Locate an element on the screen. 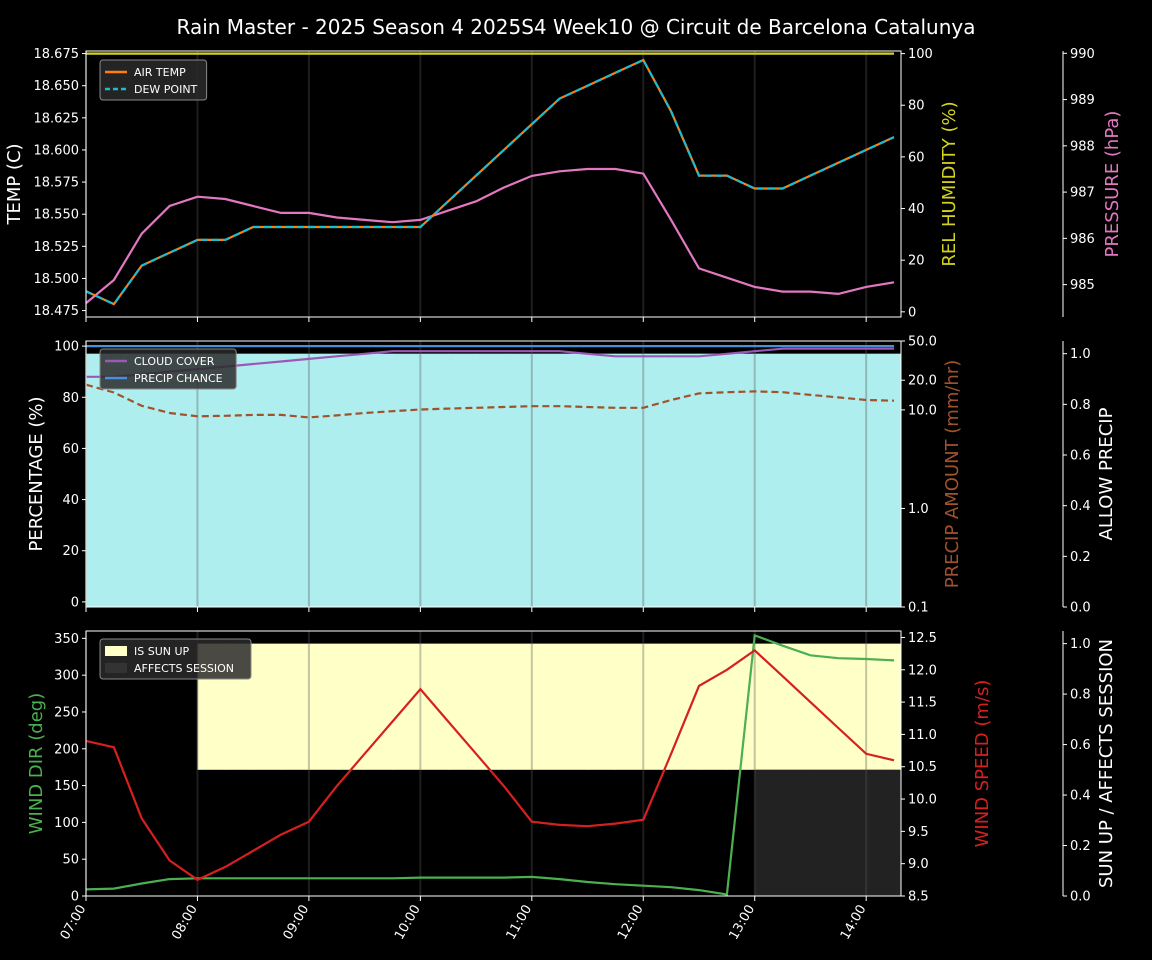  allow-precip-axis-tick-label: 0.4 is located at coordinates (1080, 506).